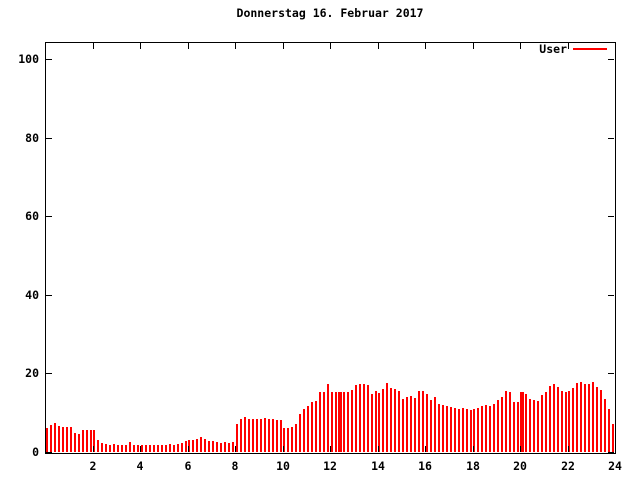 The width and height of the screenshot is (640, 480). Describe the element at coordinates (140, 466) in the screenshot. I see `x-tick-label: 4` at that location.